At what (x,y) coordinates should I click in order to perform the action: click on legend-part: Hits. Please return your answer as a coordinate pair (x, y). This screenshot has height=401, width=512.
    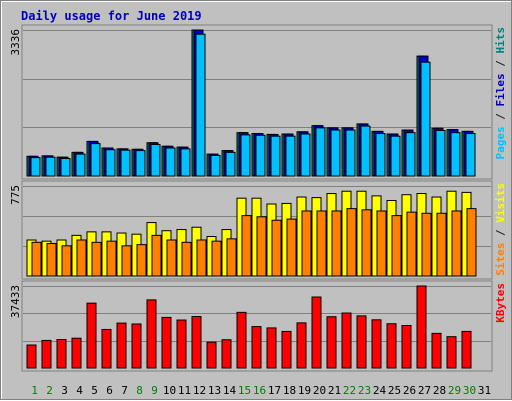
    Looking at the image, I should click on (500, 40).